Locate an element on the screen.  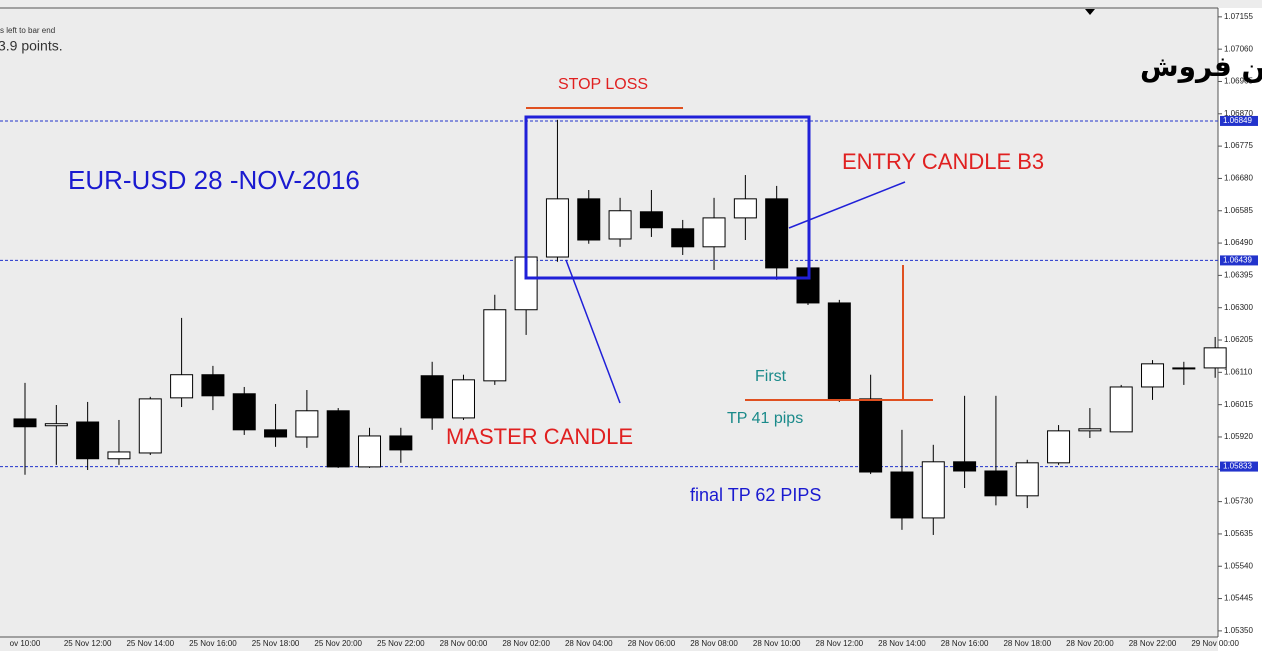
x-tick-label: 25 Nov 12:00 is located at coordinates (88, 643).